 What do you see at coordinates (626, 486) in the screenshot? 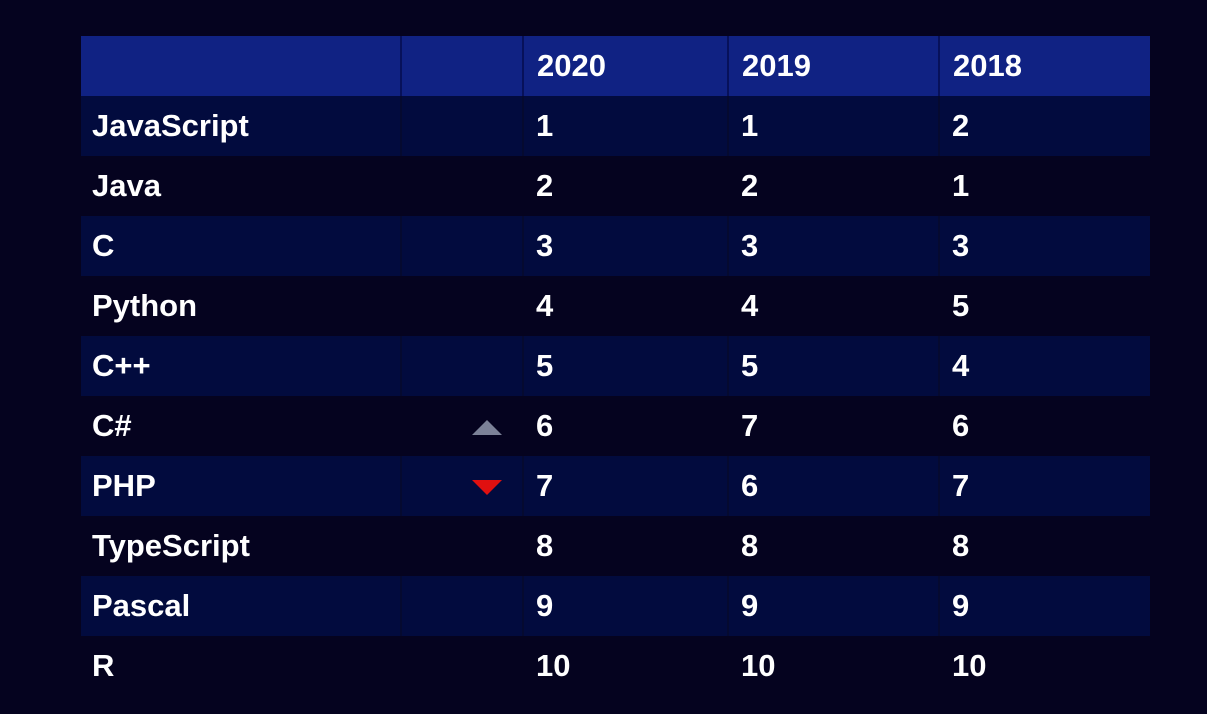
I see `rank-cell-2020: 7` at bounding box center [626, 486].